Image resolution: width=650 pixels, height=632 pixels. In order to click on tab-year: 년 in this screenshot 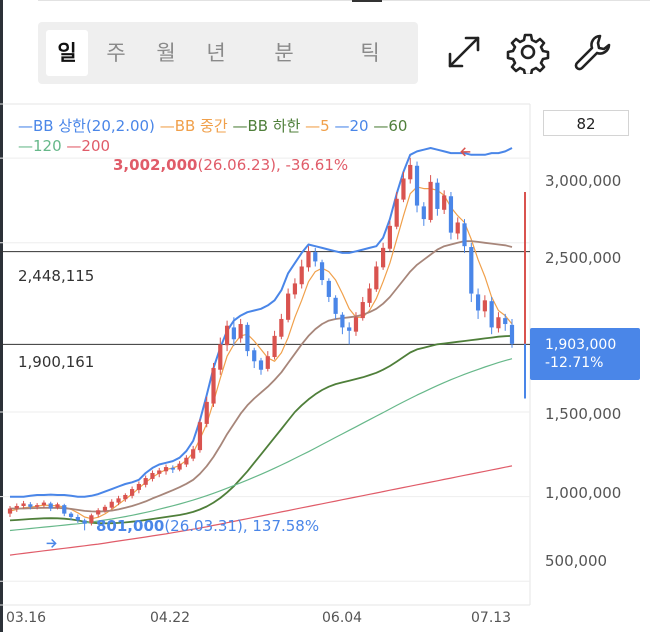, I will do `click(216, 53)`.